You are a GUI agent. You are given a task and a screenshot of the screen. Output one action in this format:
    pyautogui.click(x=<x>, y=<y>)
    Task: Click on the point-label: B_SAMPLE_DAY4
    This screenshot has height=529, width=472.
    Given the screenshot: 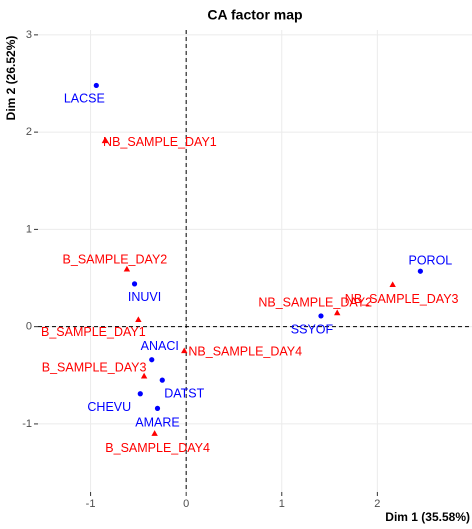 What is the action you would take?
    pyautogui.click(x=157, y=448)
    